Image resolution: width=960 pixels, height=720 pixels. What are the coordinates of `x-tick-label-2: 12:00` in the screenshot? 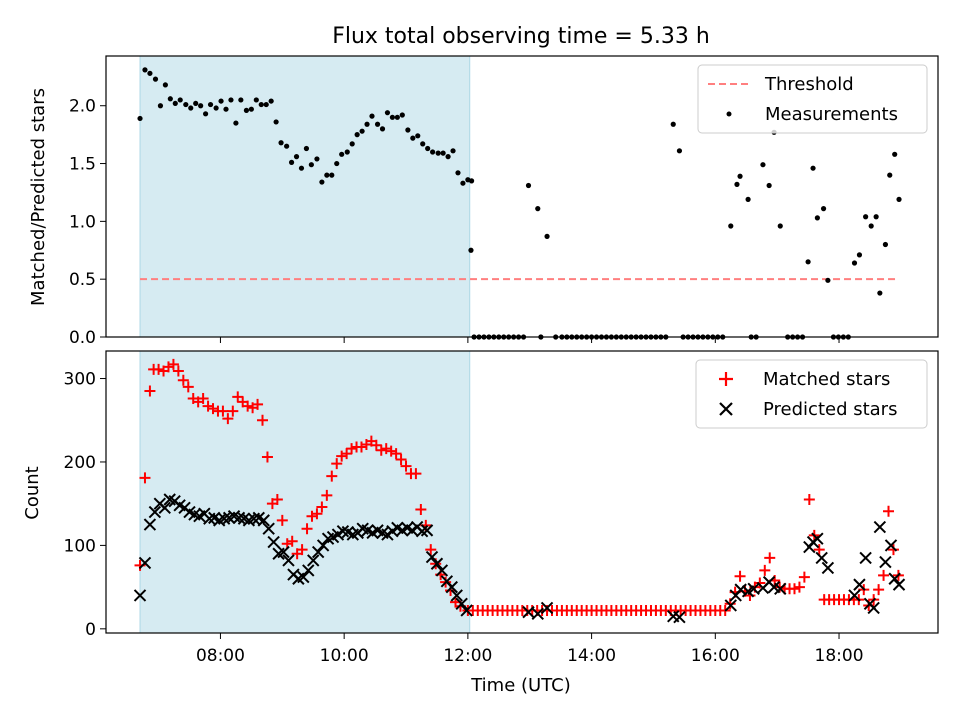 It's located at (467, 656).